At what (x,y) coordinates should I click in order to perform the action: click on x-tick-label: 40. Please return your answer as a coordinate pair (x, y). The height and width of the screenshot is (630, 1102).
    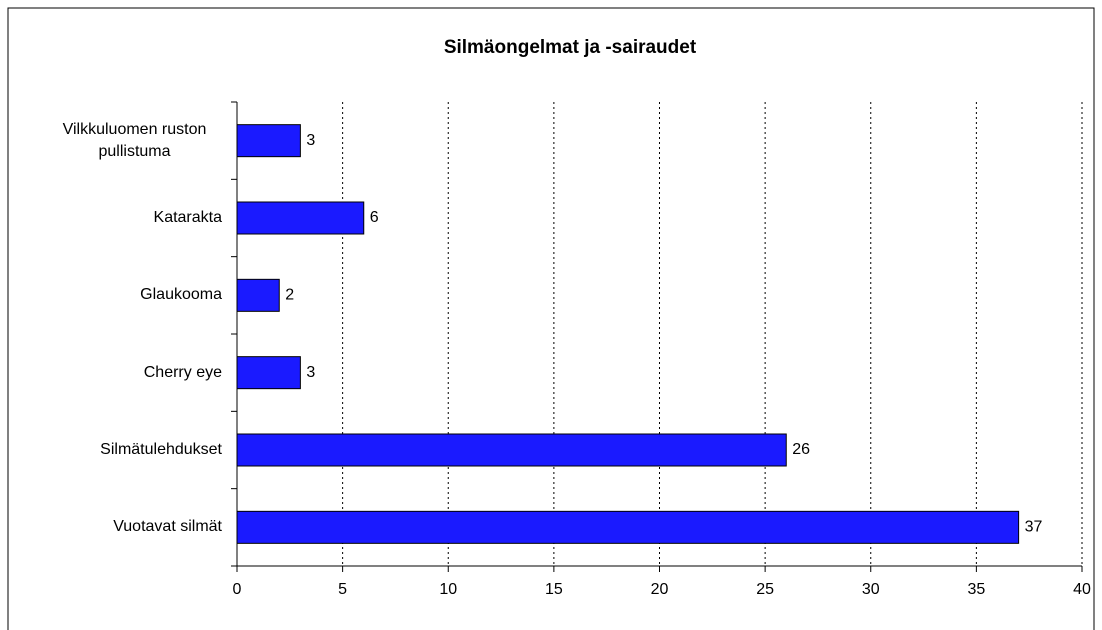
    Looking at the image, I should click on (1082, 589).